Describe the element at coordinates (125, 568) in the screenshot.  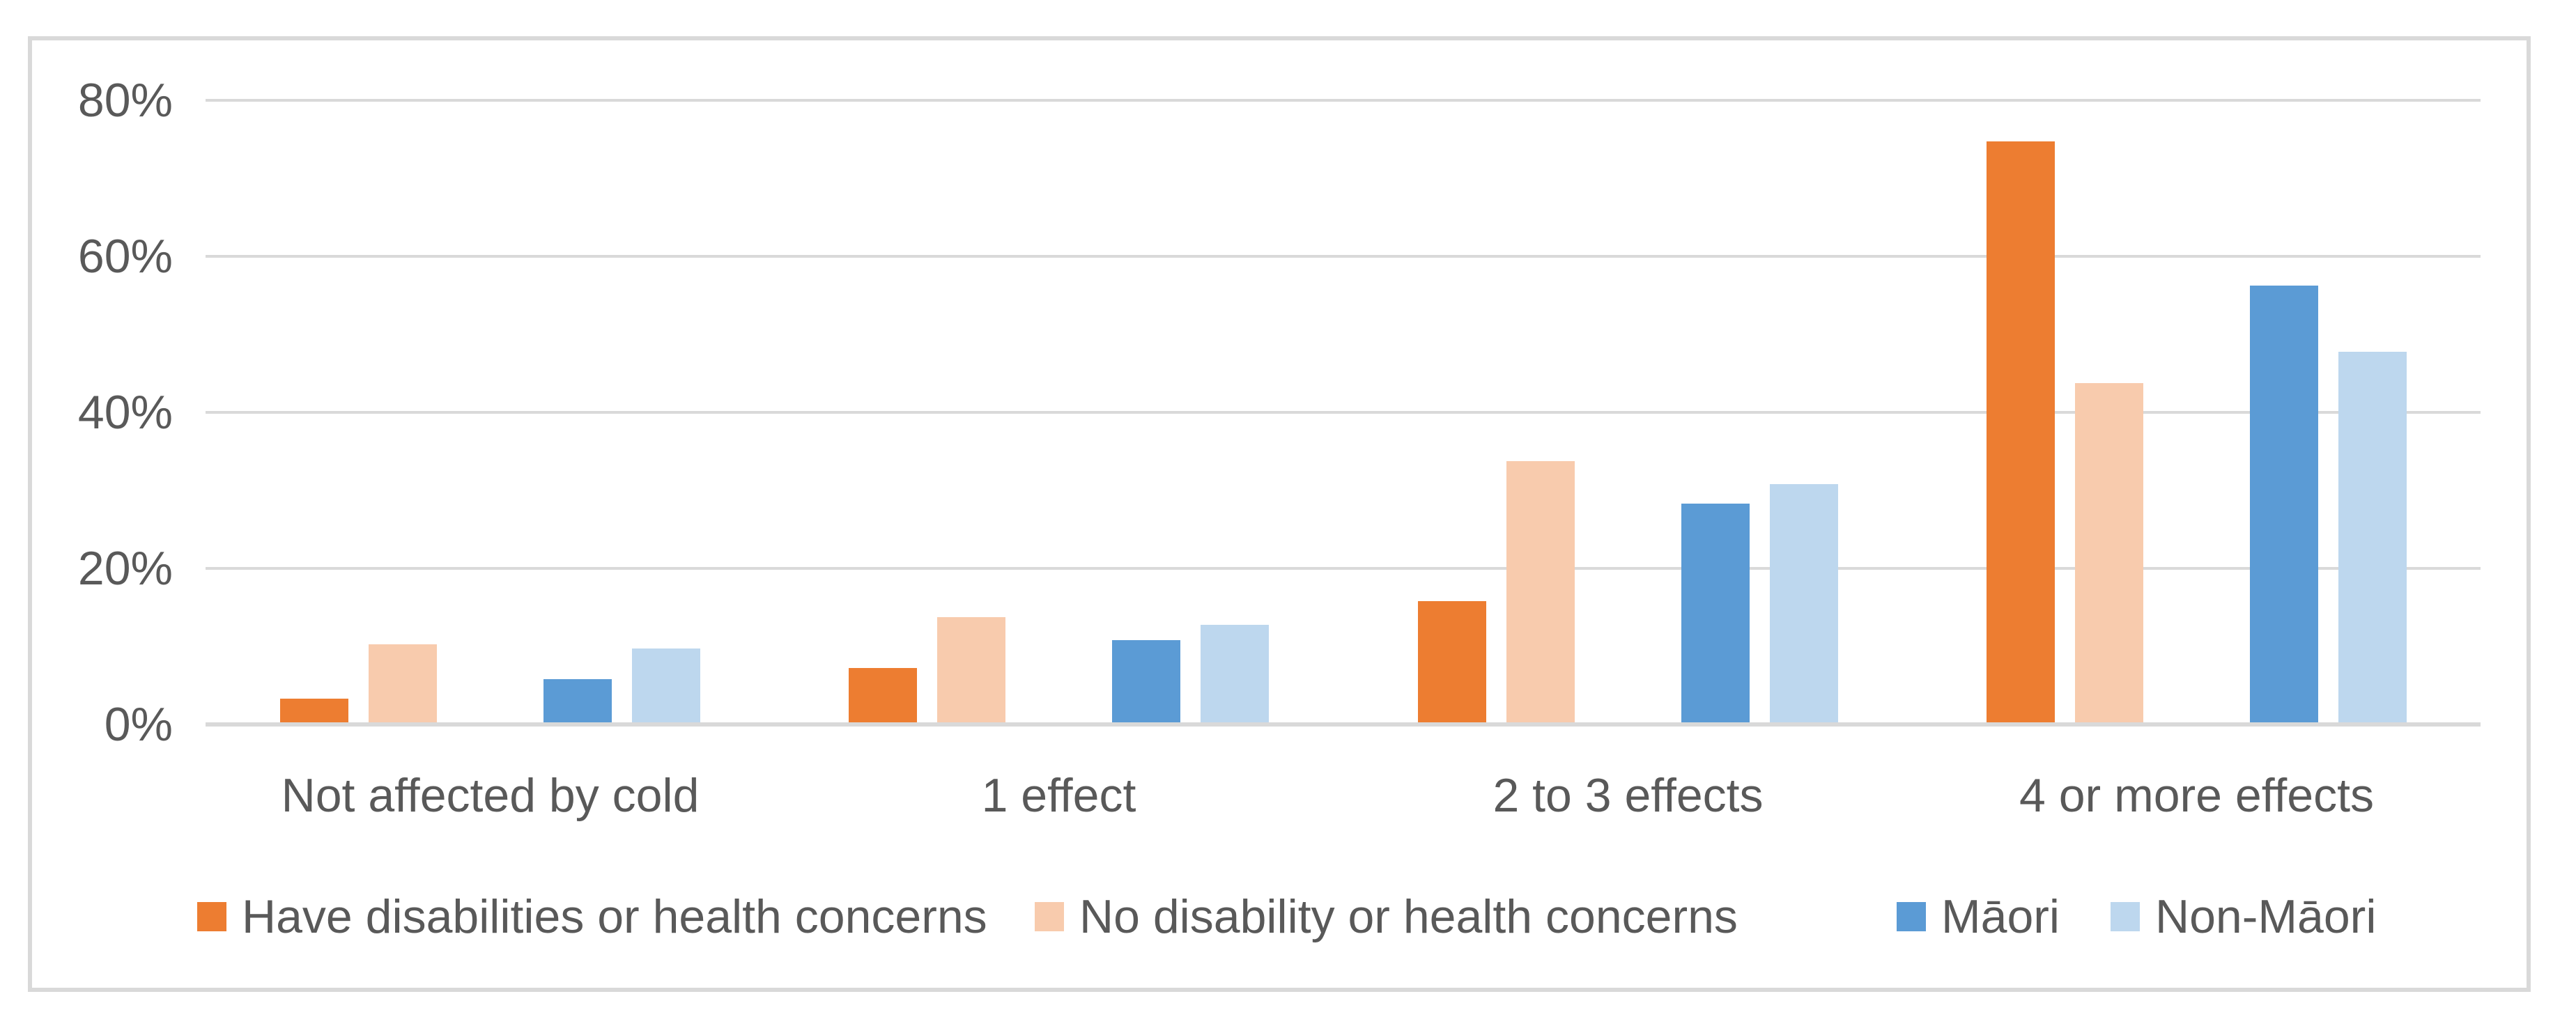
I see `y-tick-label-20: 20%` at that location.